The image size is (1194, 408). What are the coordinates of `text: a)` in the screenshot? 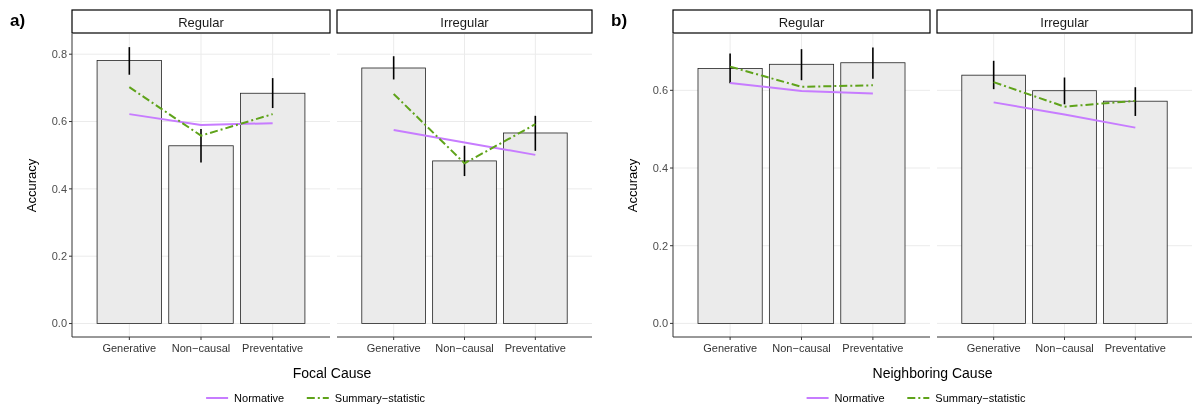 It's located at (18, 20).